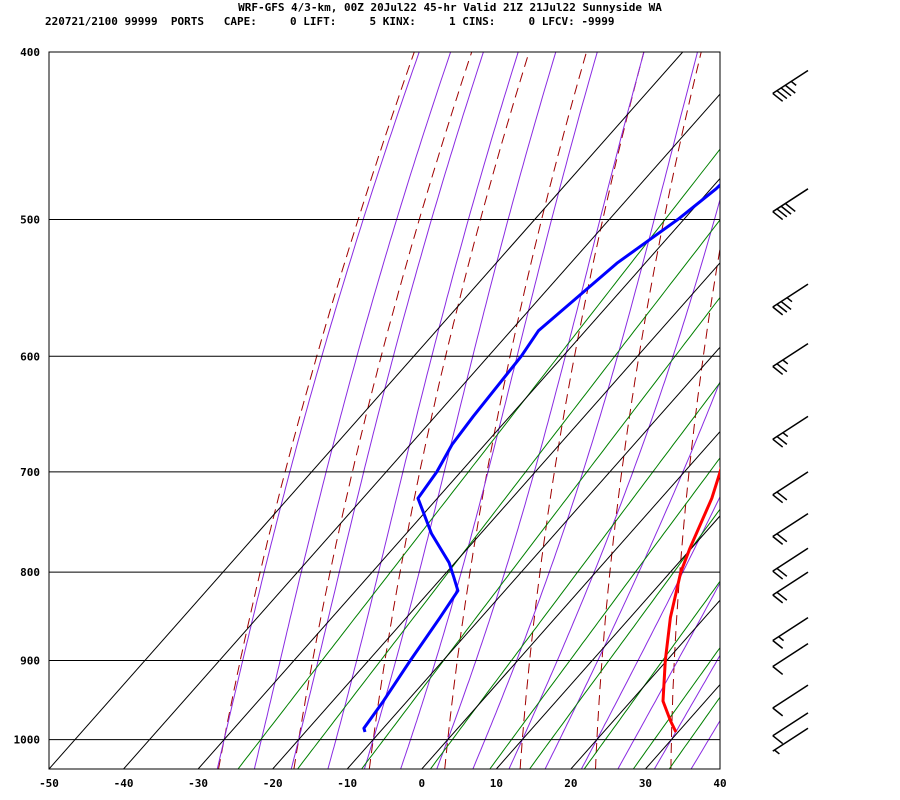 The image size is (900, 800). Describe the element at coordinates (27, 740) in the screenshot. I see `y-tick-label: 1000` at that location.